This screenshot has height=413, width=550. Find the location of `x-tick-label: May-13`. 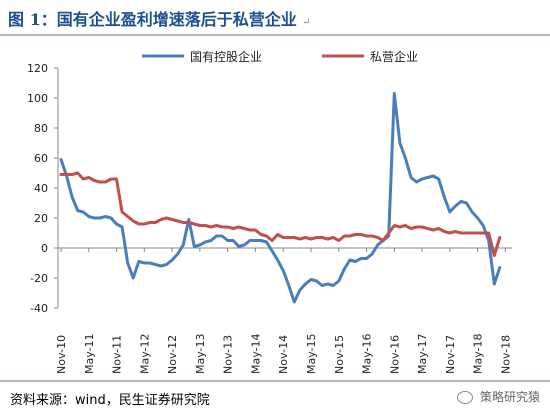

x-tick-label: May-13 is located at coordinates (200, 353).